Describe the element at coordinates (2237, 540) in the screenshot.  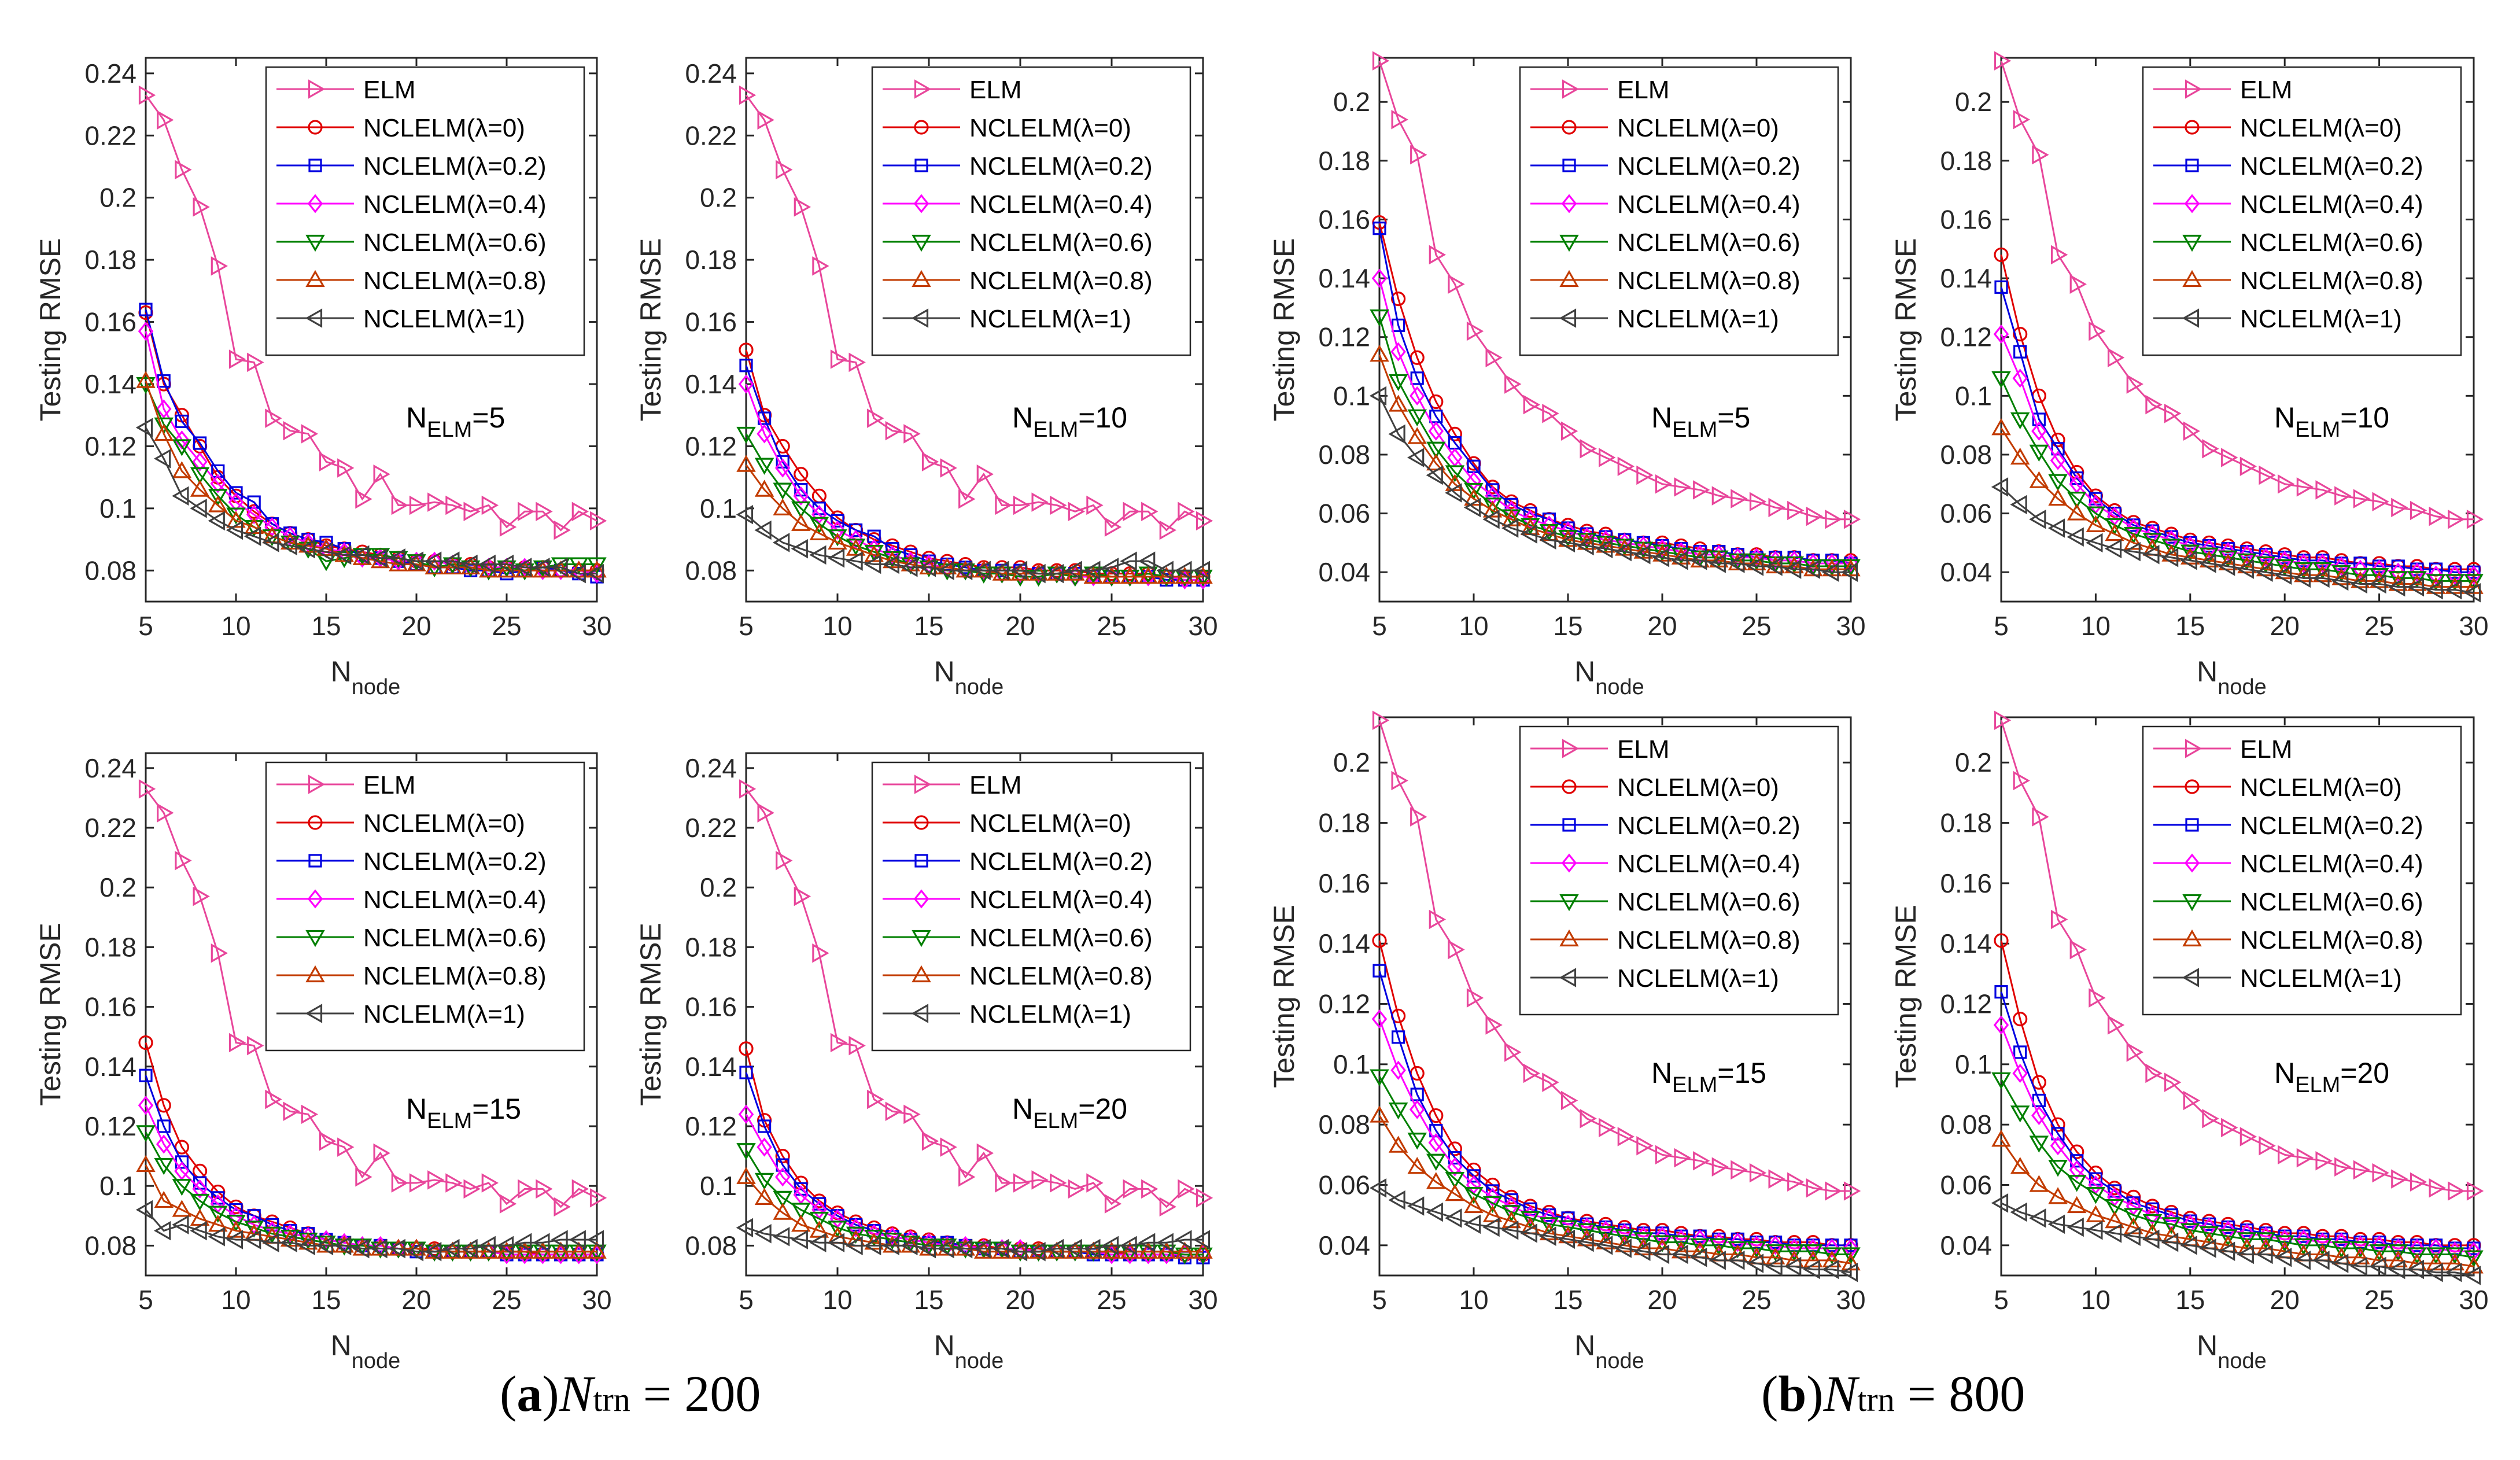
I see `series-line` at that location.